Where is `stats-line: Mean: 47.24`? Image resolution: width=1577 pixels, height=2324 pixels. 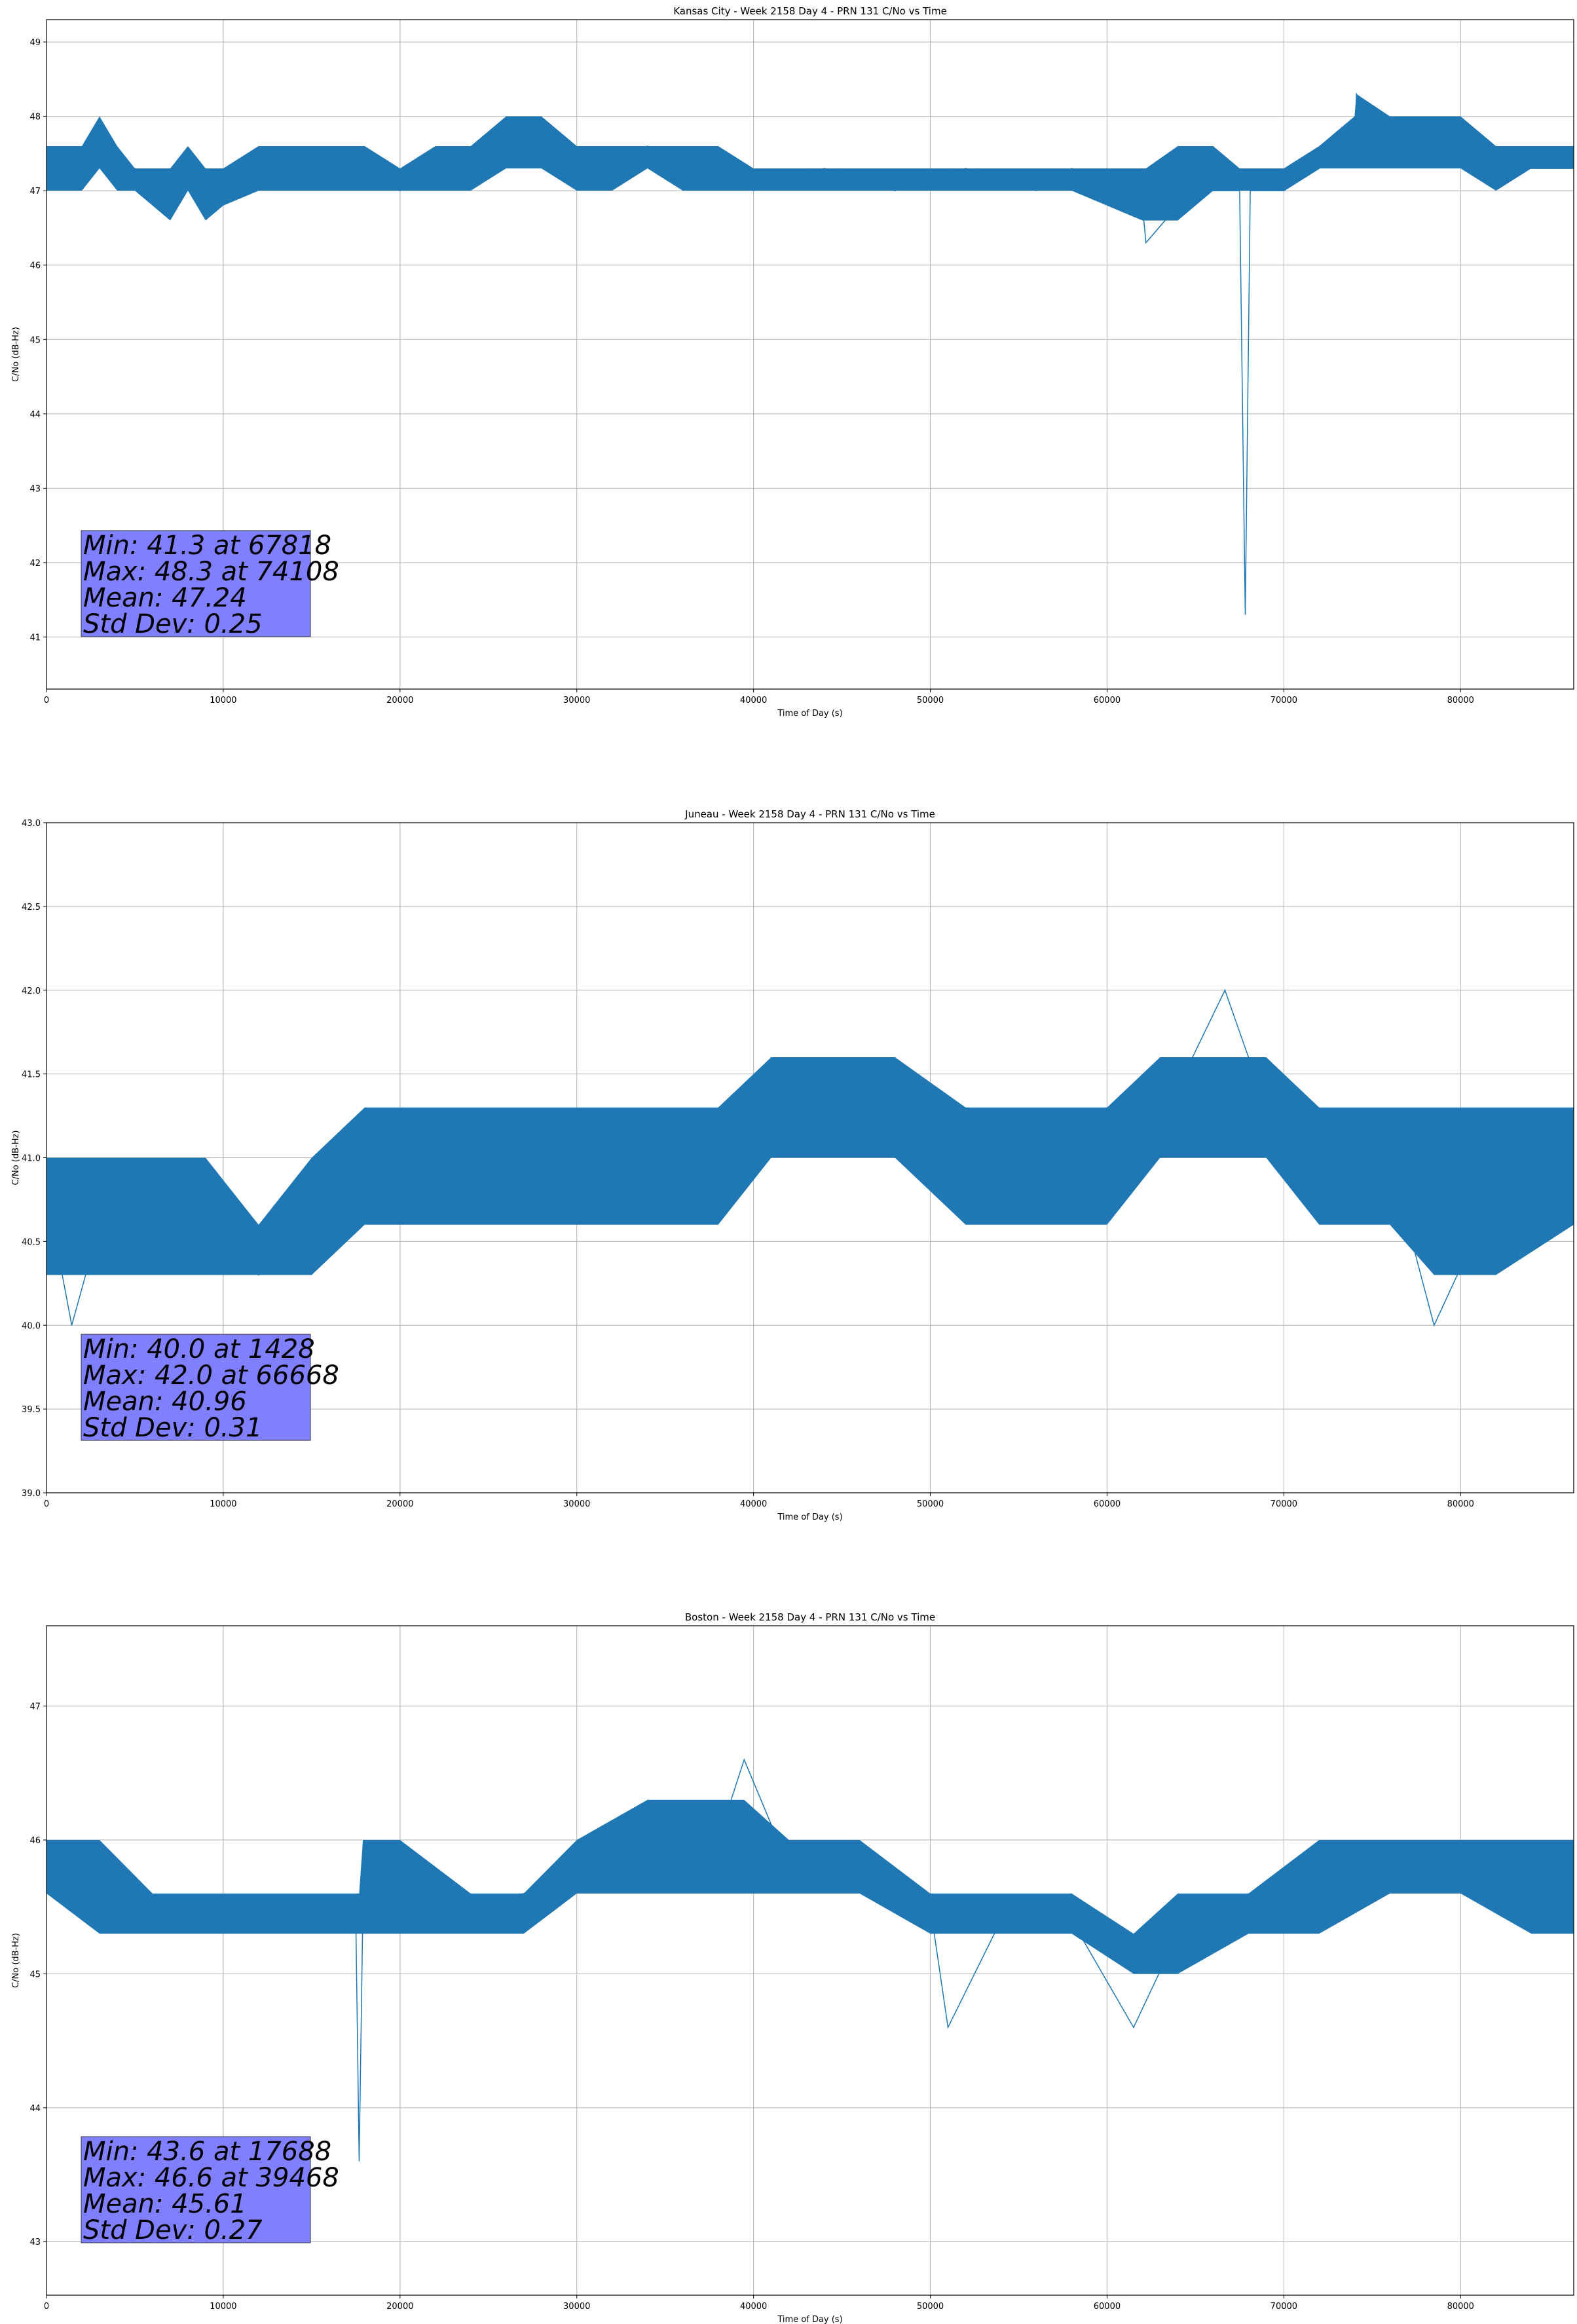 stats-line: Mean: 47.24 is located at coordinates (165, 598).